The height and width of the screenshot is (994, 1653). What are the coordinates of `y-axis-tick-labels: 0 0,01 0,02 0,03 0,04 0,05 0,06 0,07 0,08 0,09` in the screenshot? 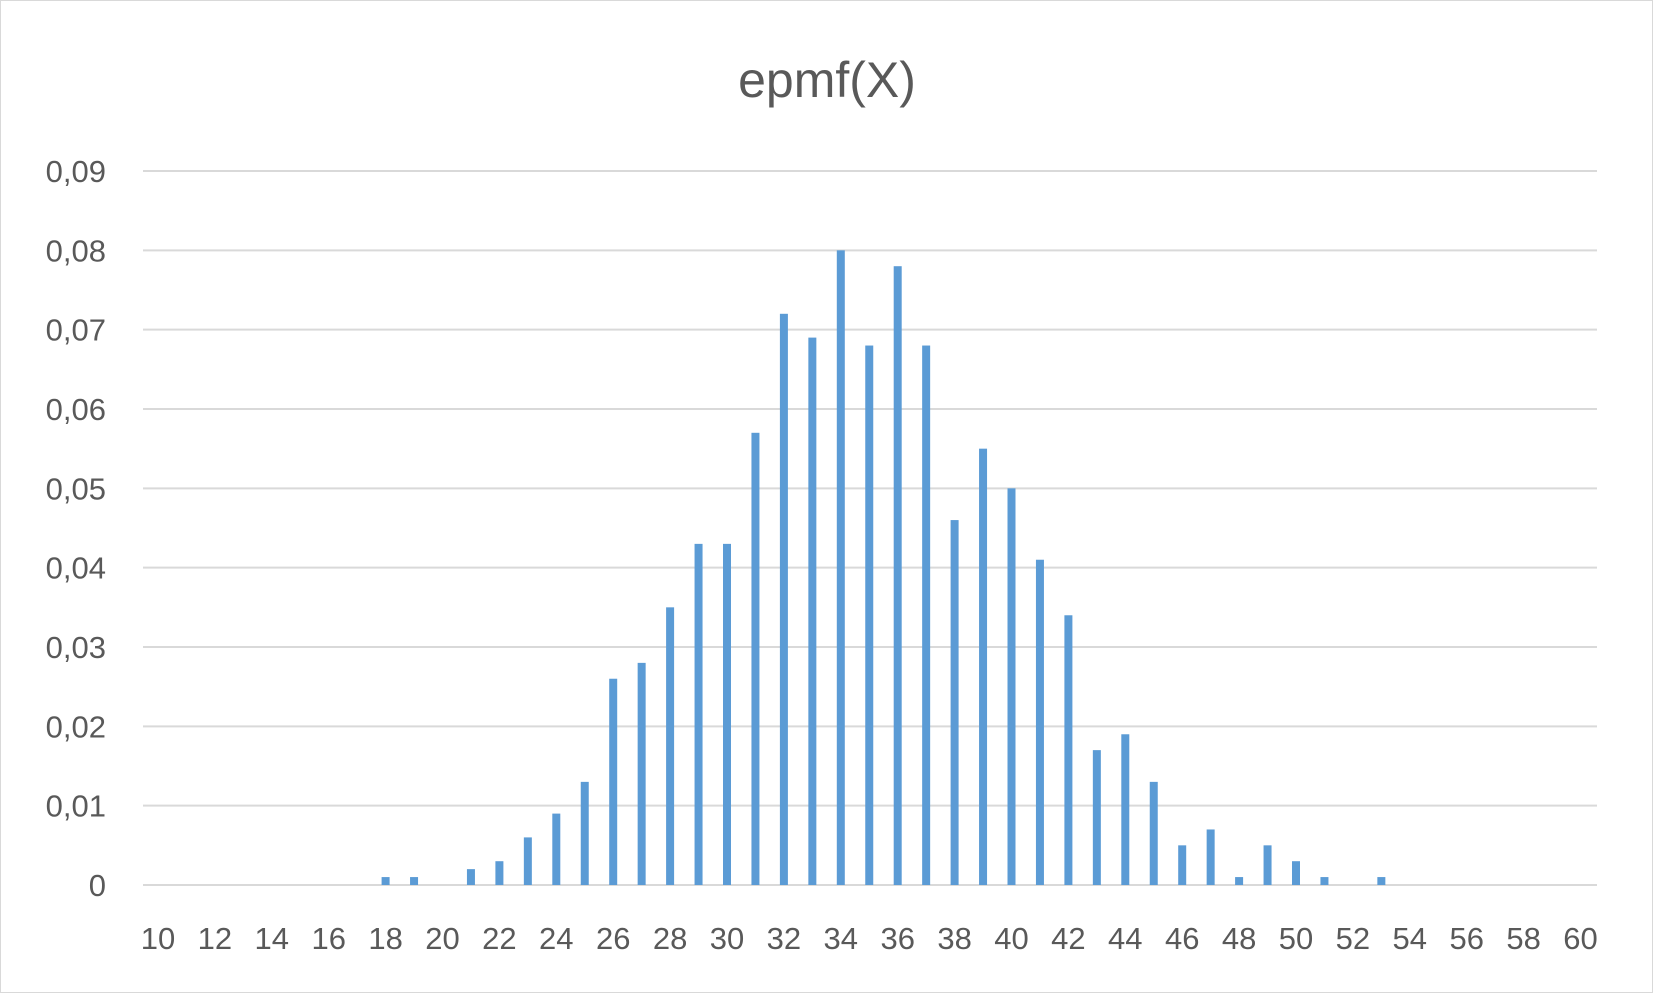 It's located at (76, 528).